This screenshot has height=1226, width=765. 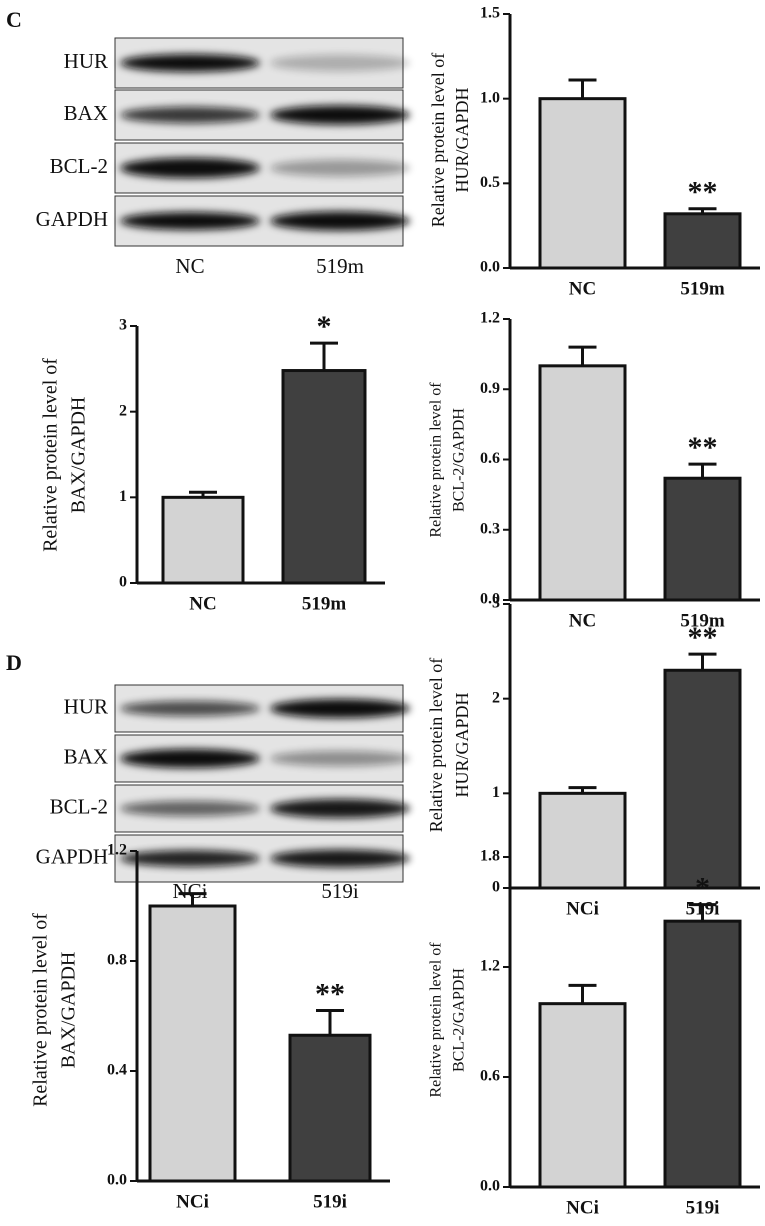 I want to click on y-tick-label: 0.8, so click(x=117, y=960).